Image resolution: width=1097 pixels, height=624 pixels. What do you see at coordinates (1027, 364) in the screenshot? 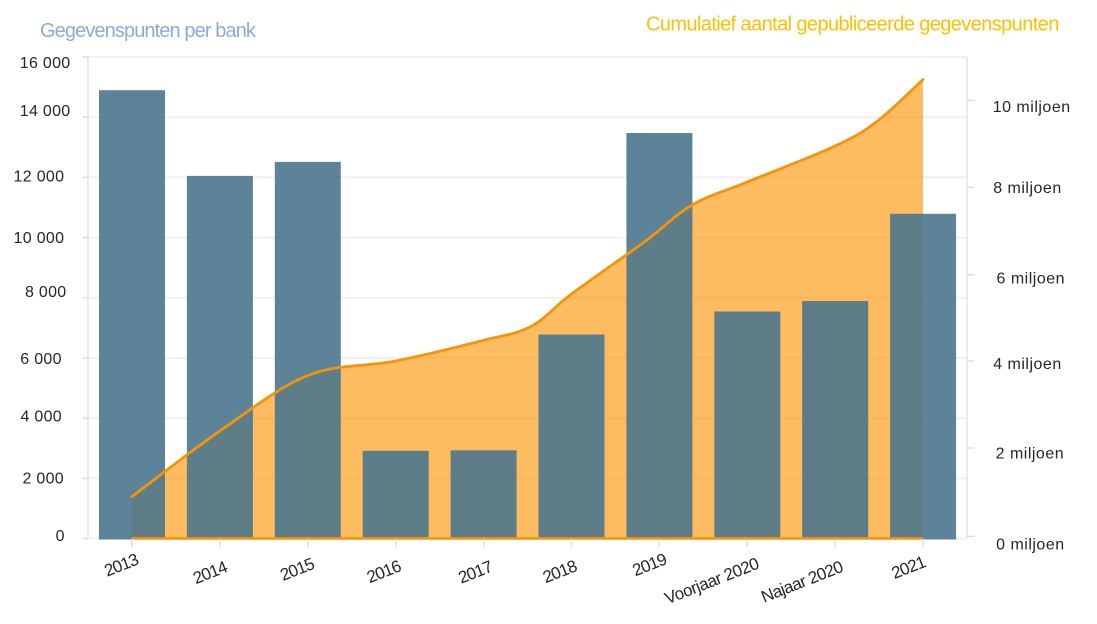
I see `svg-text: 4 miljoen` at bounding box center [1027, 364].